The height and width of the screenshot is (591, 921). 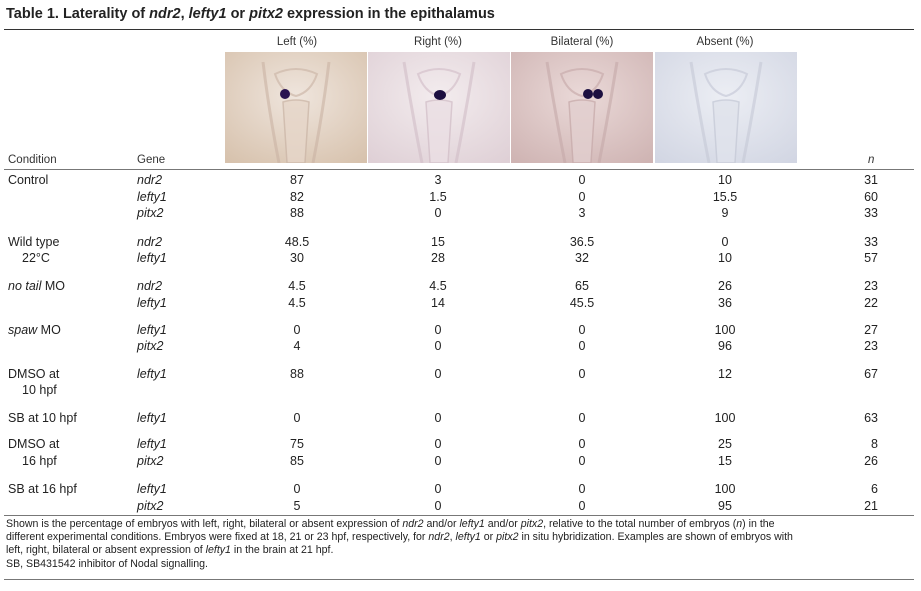 What do you see at coordinates (725, 444) in the screenshot?
I see `row-absent-value: 25` at bounding box center [725, 444].